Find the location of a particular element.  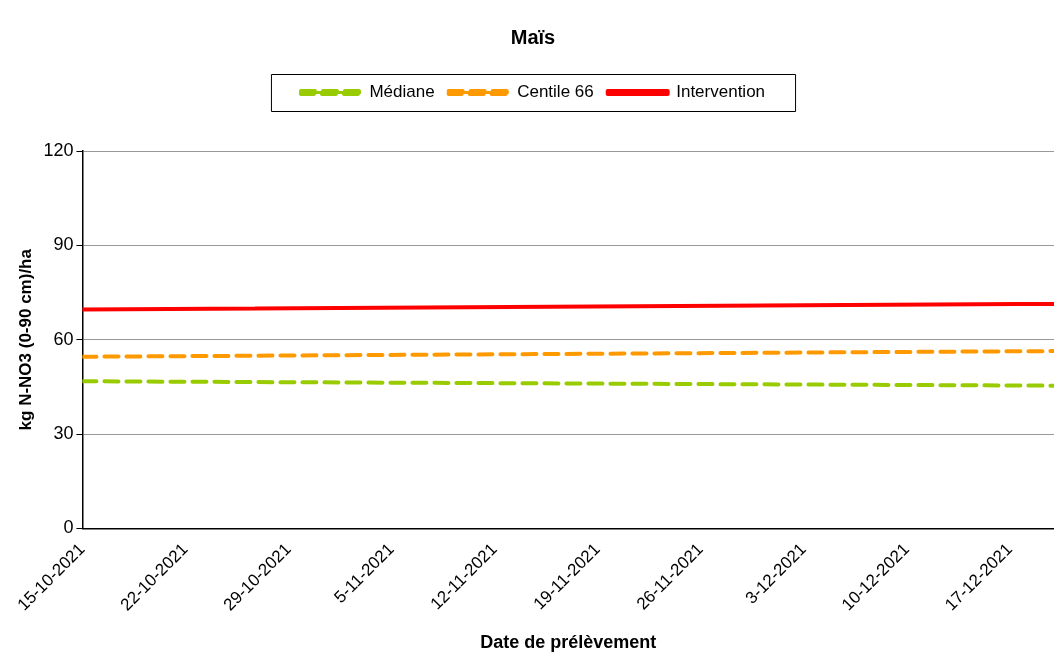

y-tick-label: 0 is located at coordinates (68, 527).